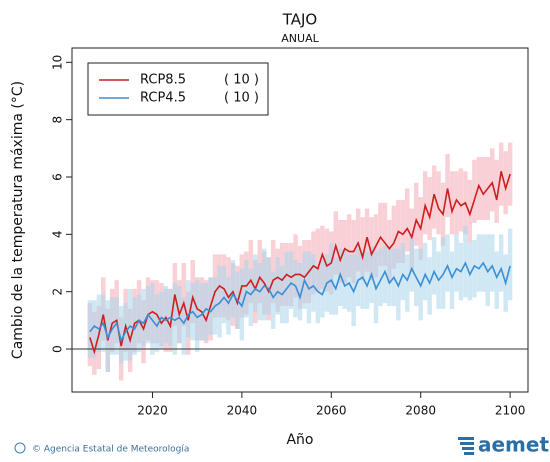 The height and width of the screenshot is (462, 550). Describe the element at coordinates (58, 120) in the screenshot. I see `y-tick-label: 8` at that location.